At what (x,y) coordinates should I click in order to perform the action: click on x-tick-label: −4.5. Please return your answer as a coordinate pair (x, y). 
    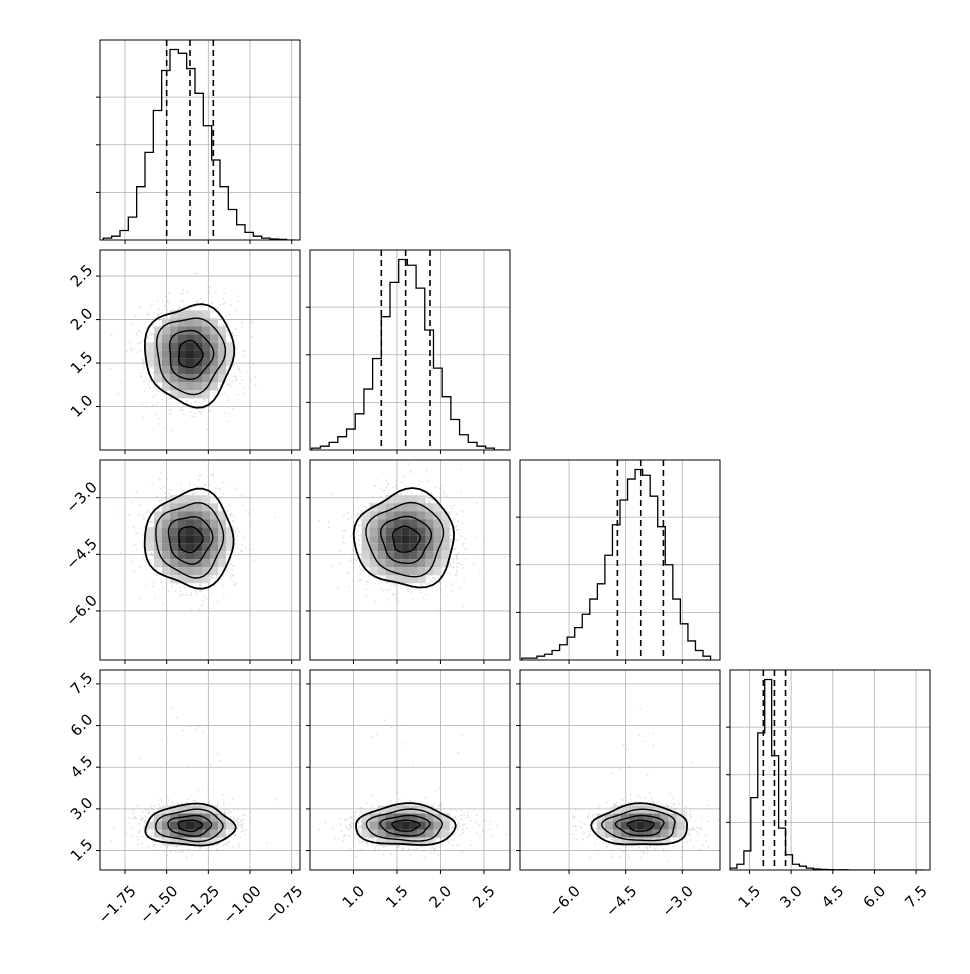
    Looking at the image, I should click on (621, 901).